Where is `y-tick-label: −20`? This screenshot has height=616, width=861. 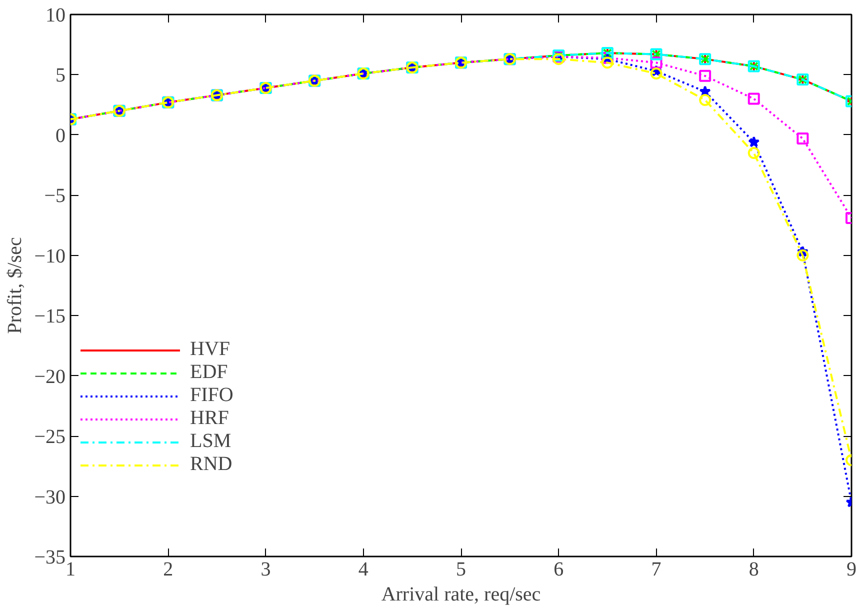
y-tick-label: −20 is located at coordinates (50, 377).